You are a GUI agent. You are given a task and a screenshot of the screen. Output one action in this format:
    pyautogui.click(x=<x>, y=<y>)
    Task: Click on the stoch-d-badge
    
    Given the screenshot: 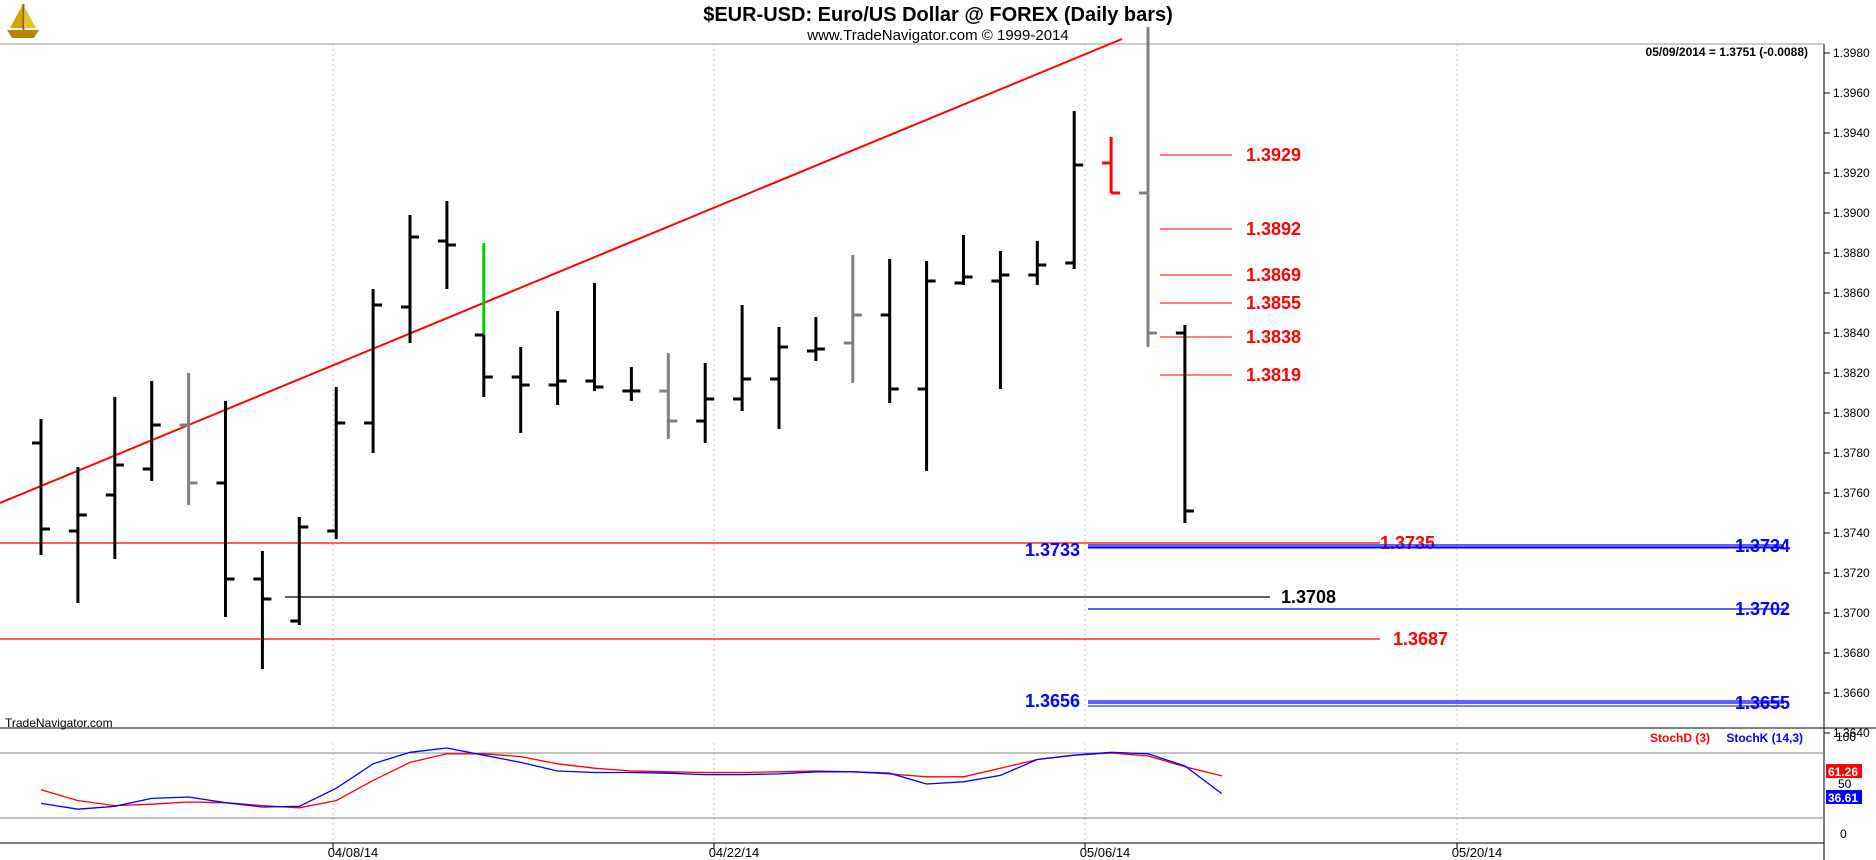 What is the action you would take?
    pyautogui.click(x=1844, y=771)
    